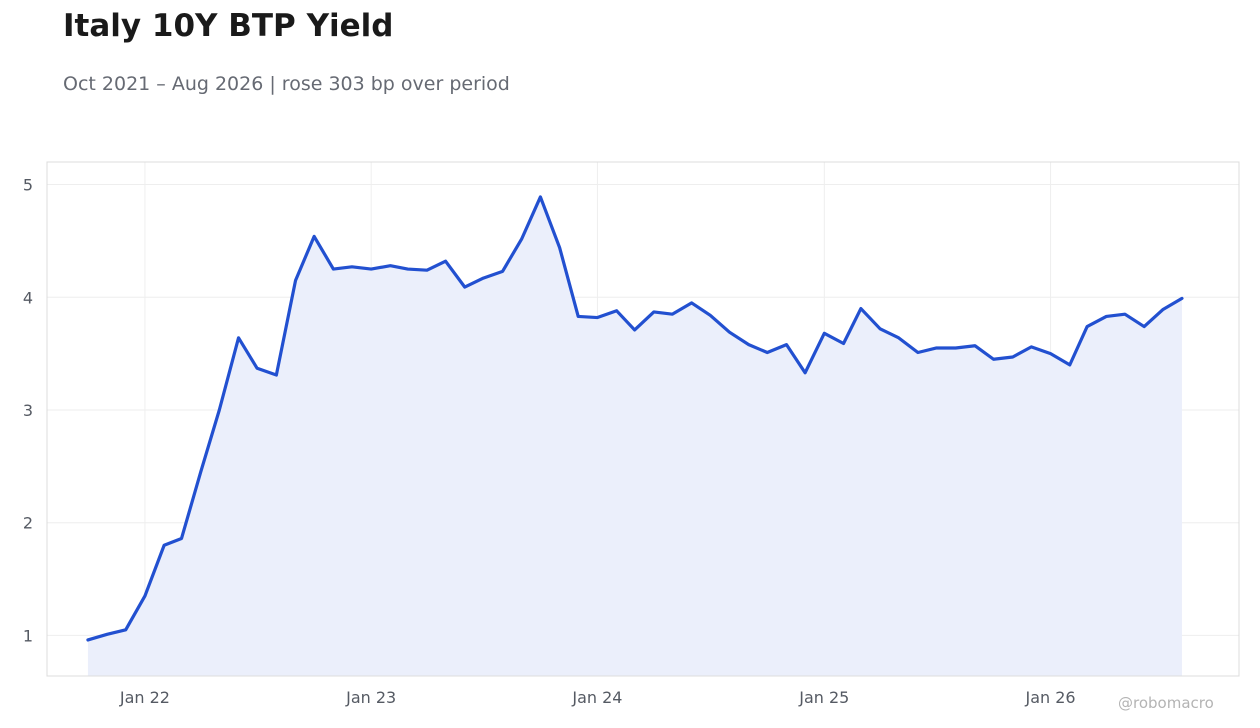 This screenshot has width=1260, height=728. What do you see at coordinates (28, 523) in the screenshot?
I see `y-tick-label: 2` at bounding box center [28, 523].